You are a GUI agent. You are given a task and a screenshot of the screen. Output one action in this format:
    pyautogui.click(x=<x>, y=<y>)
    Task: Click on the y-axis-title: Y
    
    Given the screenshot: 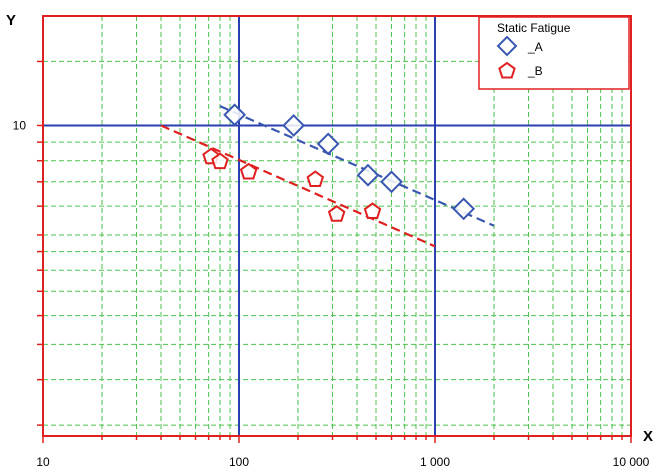 What is the action you would take?
    pyautogui.click(x=11, y=20)
    